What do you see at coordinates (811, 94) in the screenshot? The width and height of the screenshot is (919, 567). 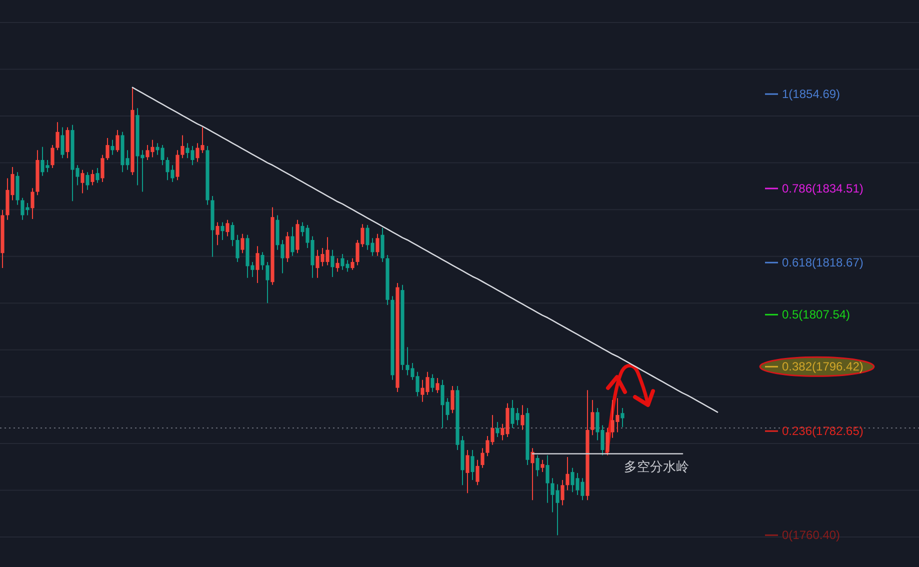 I see `ref-line-label: 1(1854.69)` at bounding box center [811, 94].